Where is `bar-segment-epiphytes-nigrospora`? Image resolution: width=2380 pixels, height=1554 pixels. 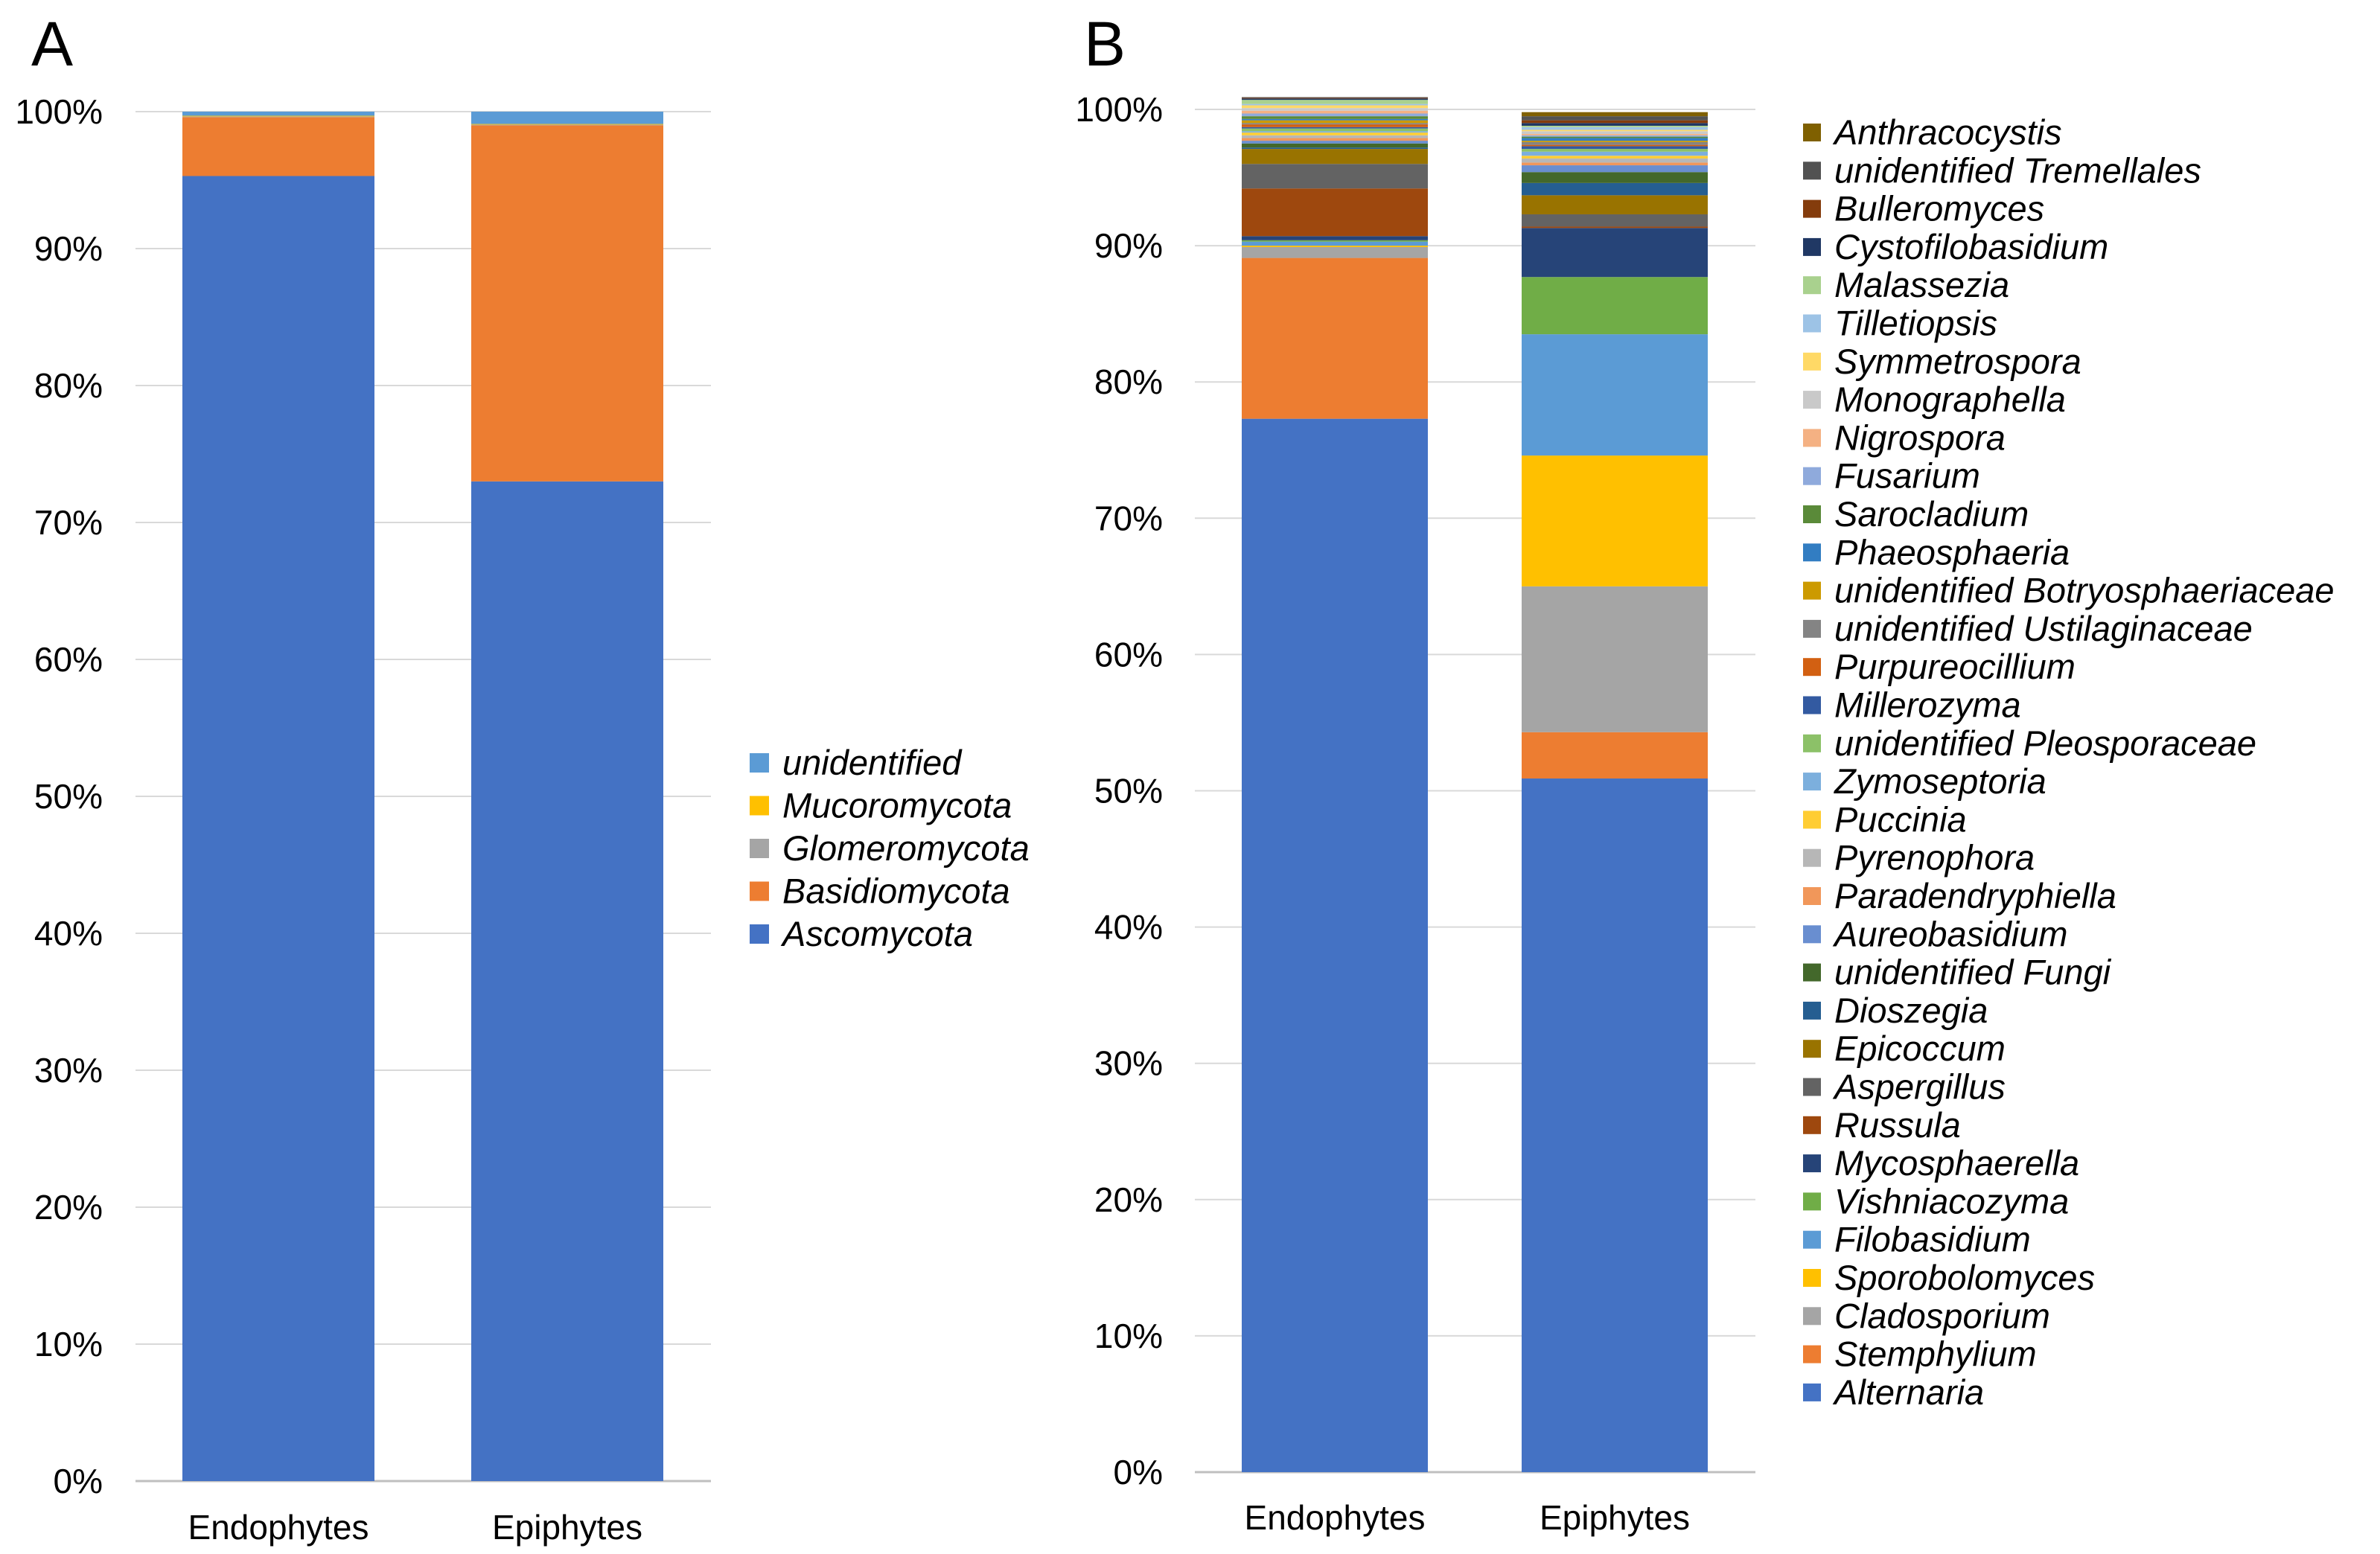
bar-segment-epiphytes-nigrospora is located at coordinates (1615, 134).